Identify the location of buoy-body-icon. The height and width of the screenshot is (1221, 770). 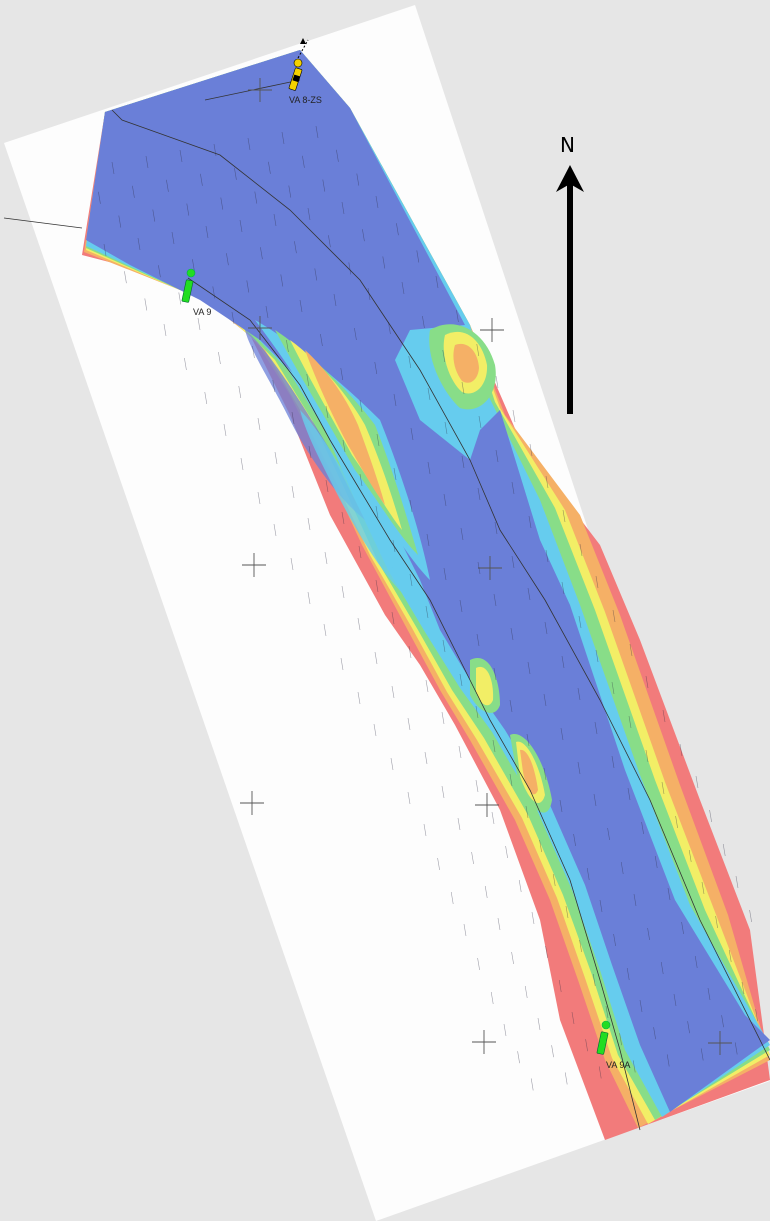
(187, 291).